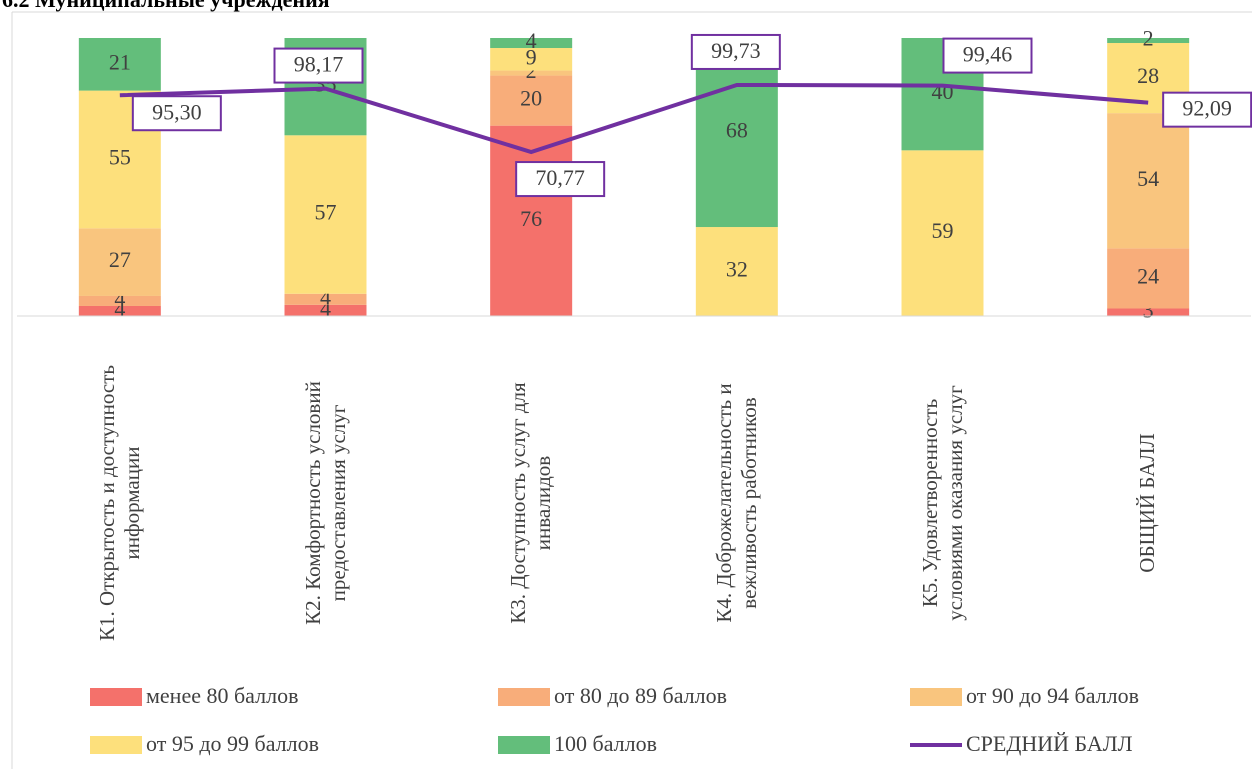 The image size is (1252, 769). I want to click on data-label: 9, so click(531, 56).